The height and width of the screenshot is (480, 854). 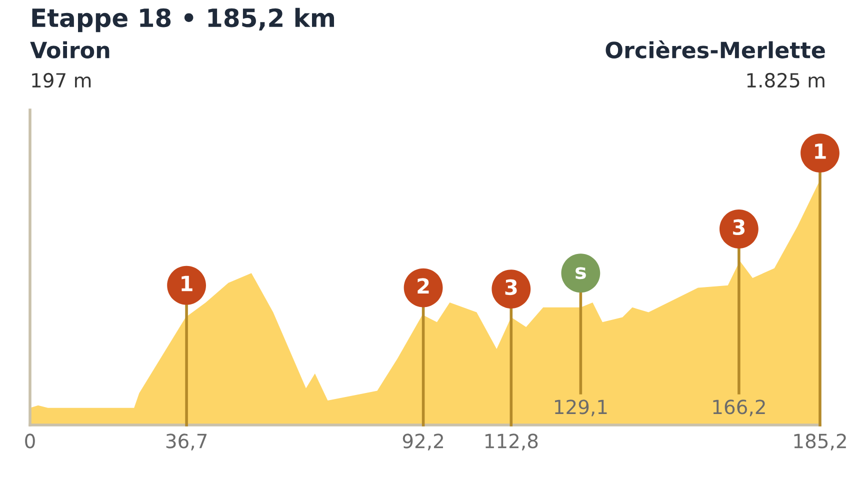 What do you see at coordinates (785, 80) in the screenshot?
I see `text: 1.825 m` at bounding box center [785, 80].